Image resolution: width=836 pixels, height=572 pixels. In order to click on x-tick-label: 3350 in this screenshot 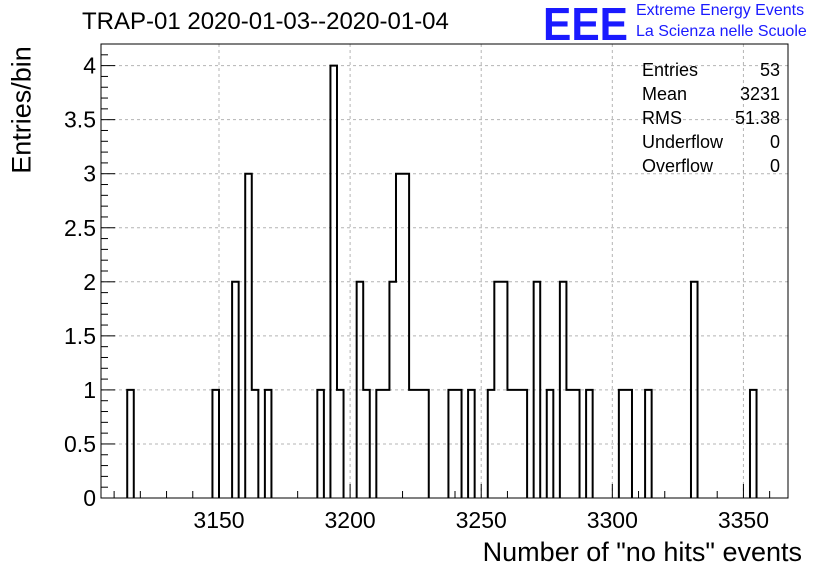, I will do `click(743, 520)`.